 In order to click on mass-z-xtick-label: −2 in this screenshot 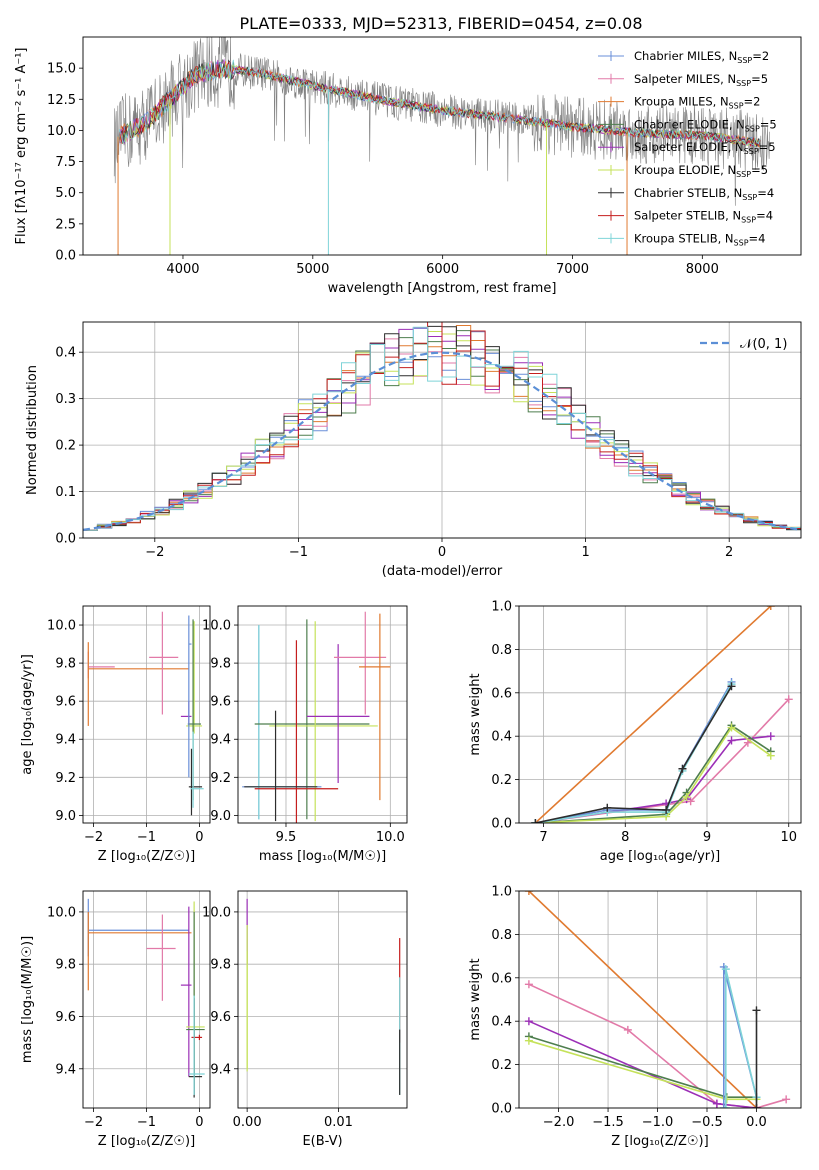, I will do `click(93, 1122)`.